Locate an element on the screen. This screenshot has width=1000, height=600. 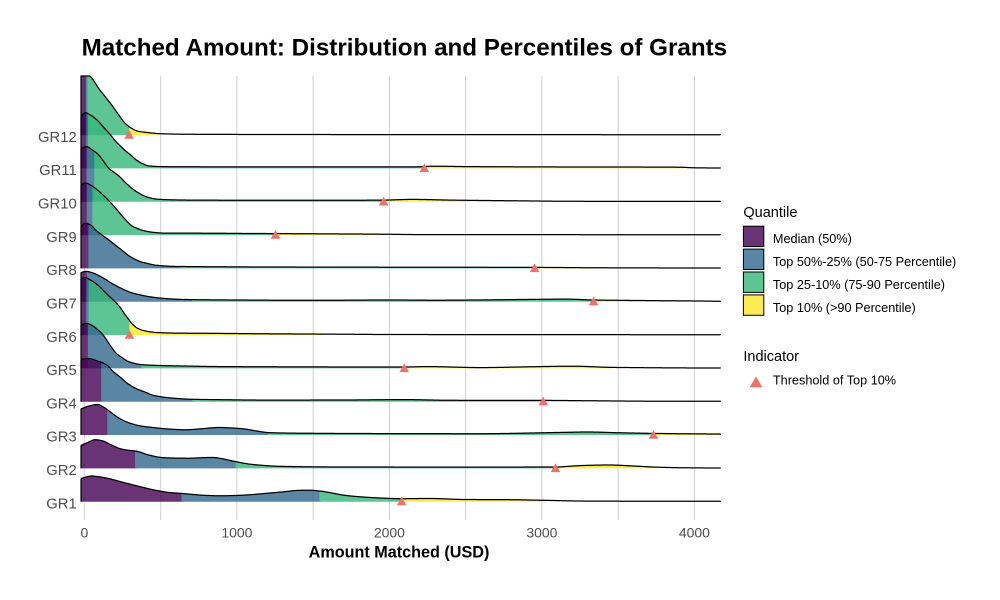
svg-text: GR7 is located at coordinates (61, 304).